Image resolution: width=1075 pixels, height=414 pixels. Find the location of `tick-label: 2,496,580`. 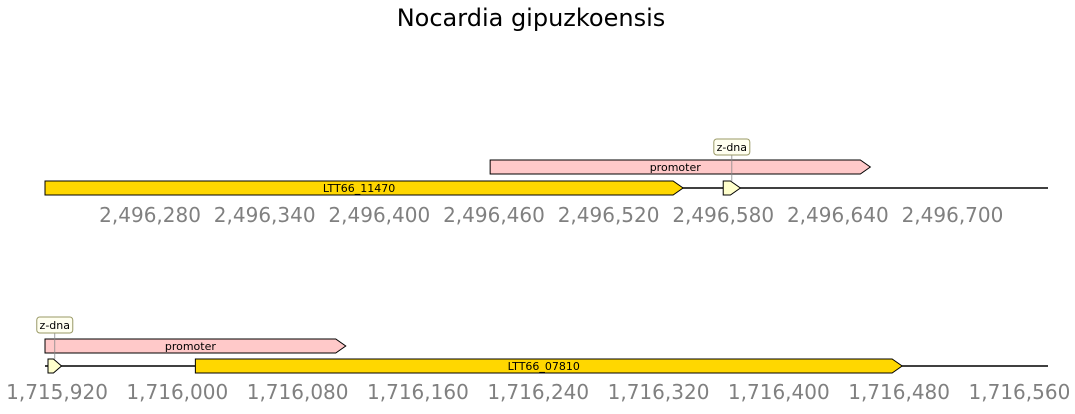

tick-label: 2,496,580 is located at coordinates (723, 215).